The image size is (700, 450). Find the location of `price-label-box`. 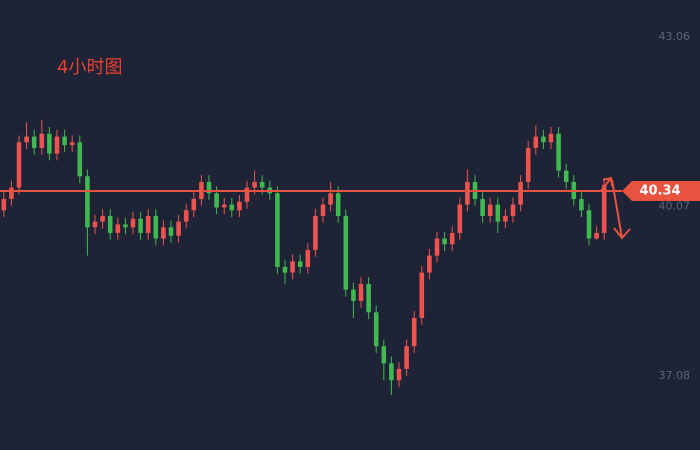

price-label-box is located at coordinates (661, 190).